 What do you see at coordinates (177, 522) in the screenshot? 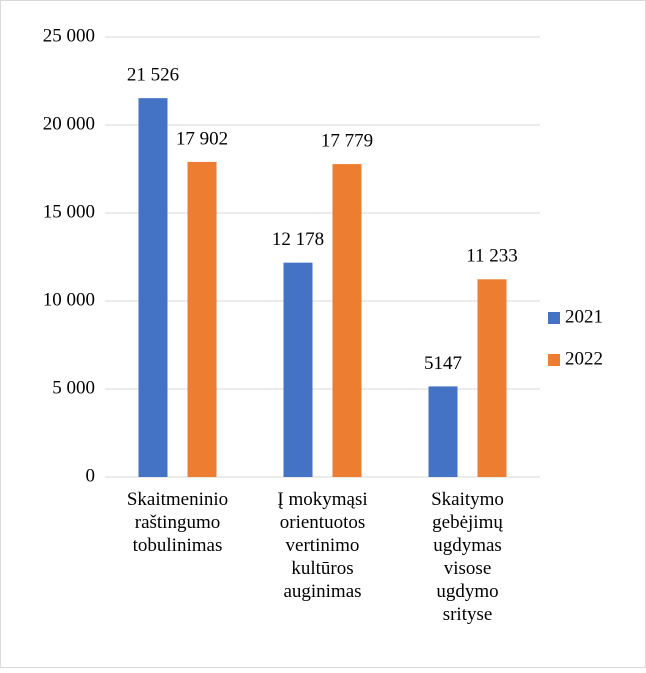
I see `x-tick-label: Skaitmeninio raštingumo tobulinimas` at bounding box center [177, 522].